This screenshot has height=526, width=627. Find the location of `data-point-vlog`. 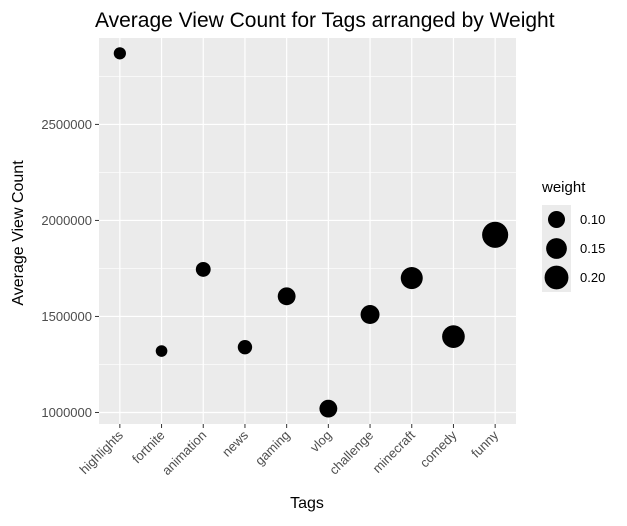

data-point-vlog is located at coordinates (328, 408).